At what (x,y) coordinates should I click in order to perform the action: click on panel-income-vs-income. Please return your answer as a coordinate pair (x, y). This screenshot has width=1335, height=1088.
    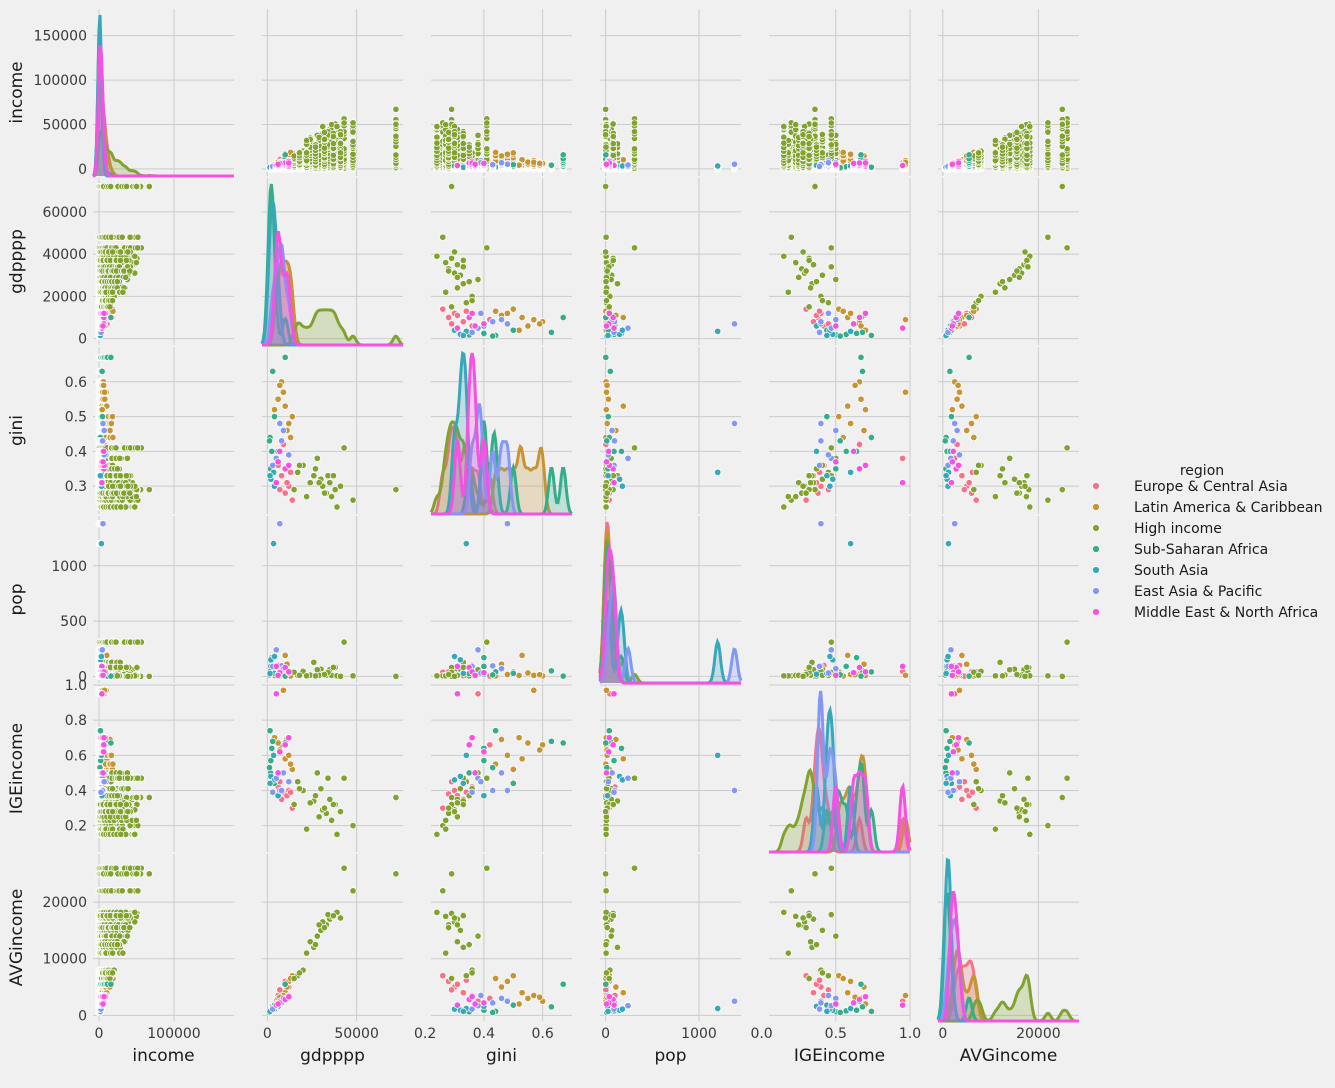
    Looking at the image, I should click on (162, 93).